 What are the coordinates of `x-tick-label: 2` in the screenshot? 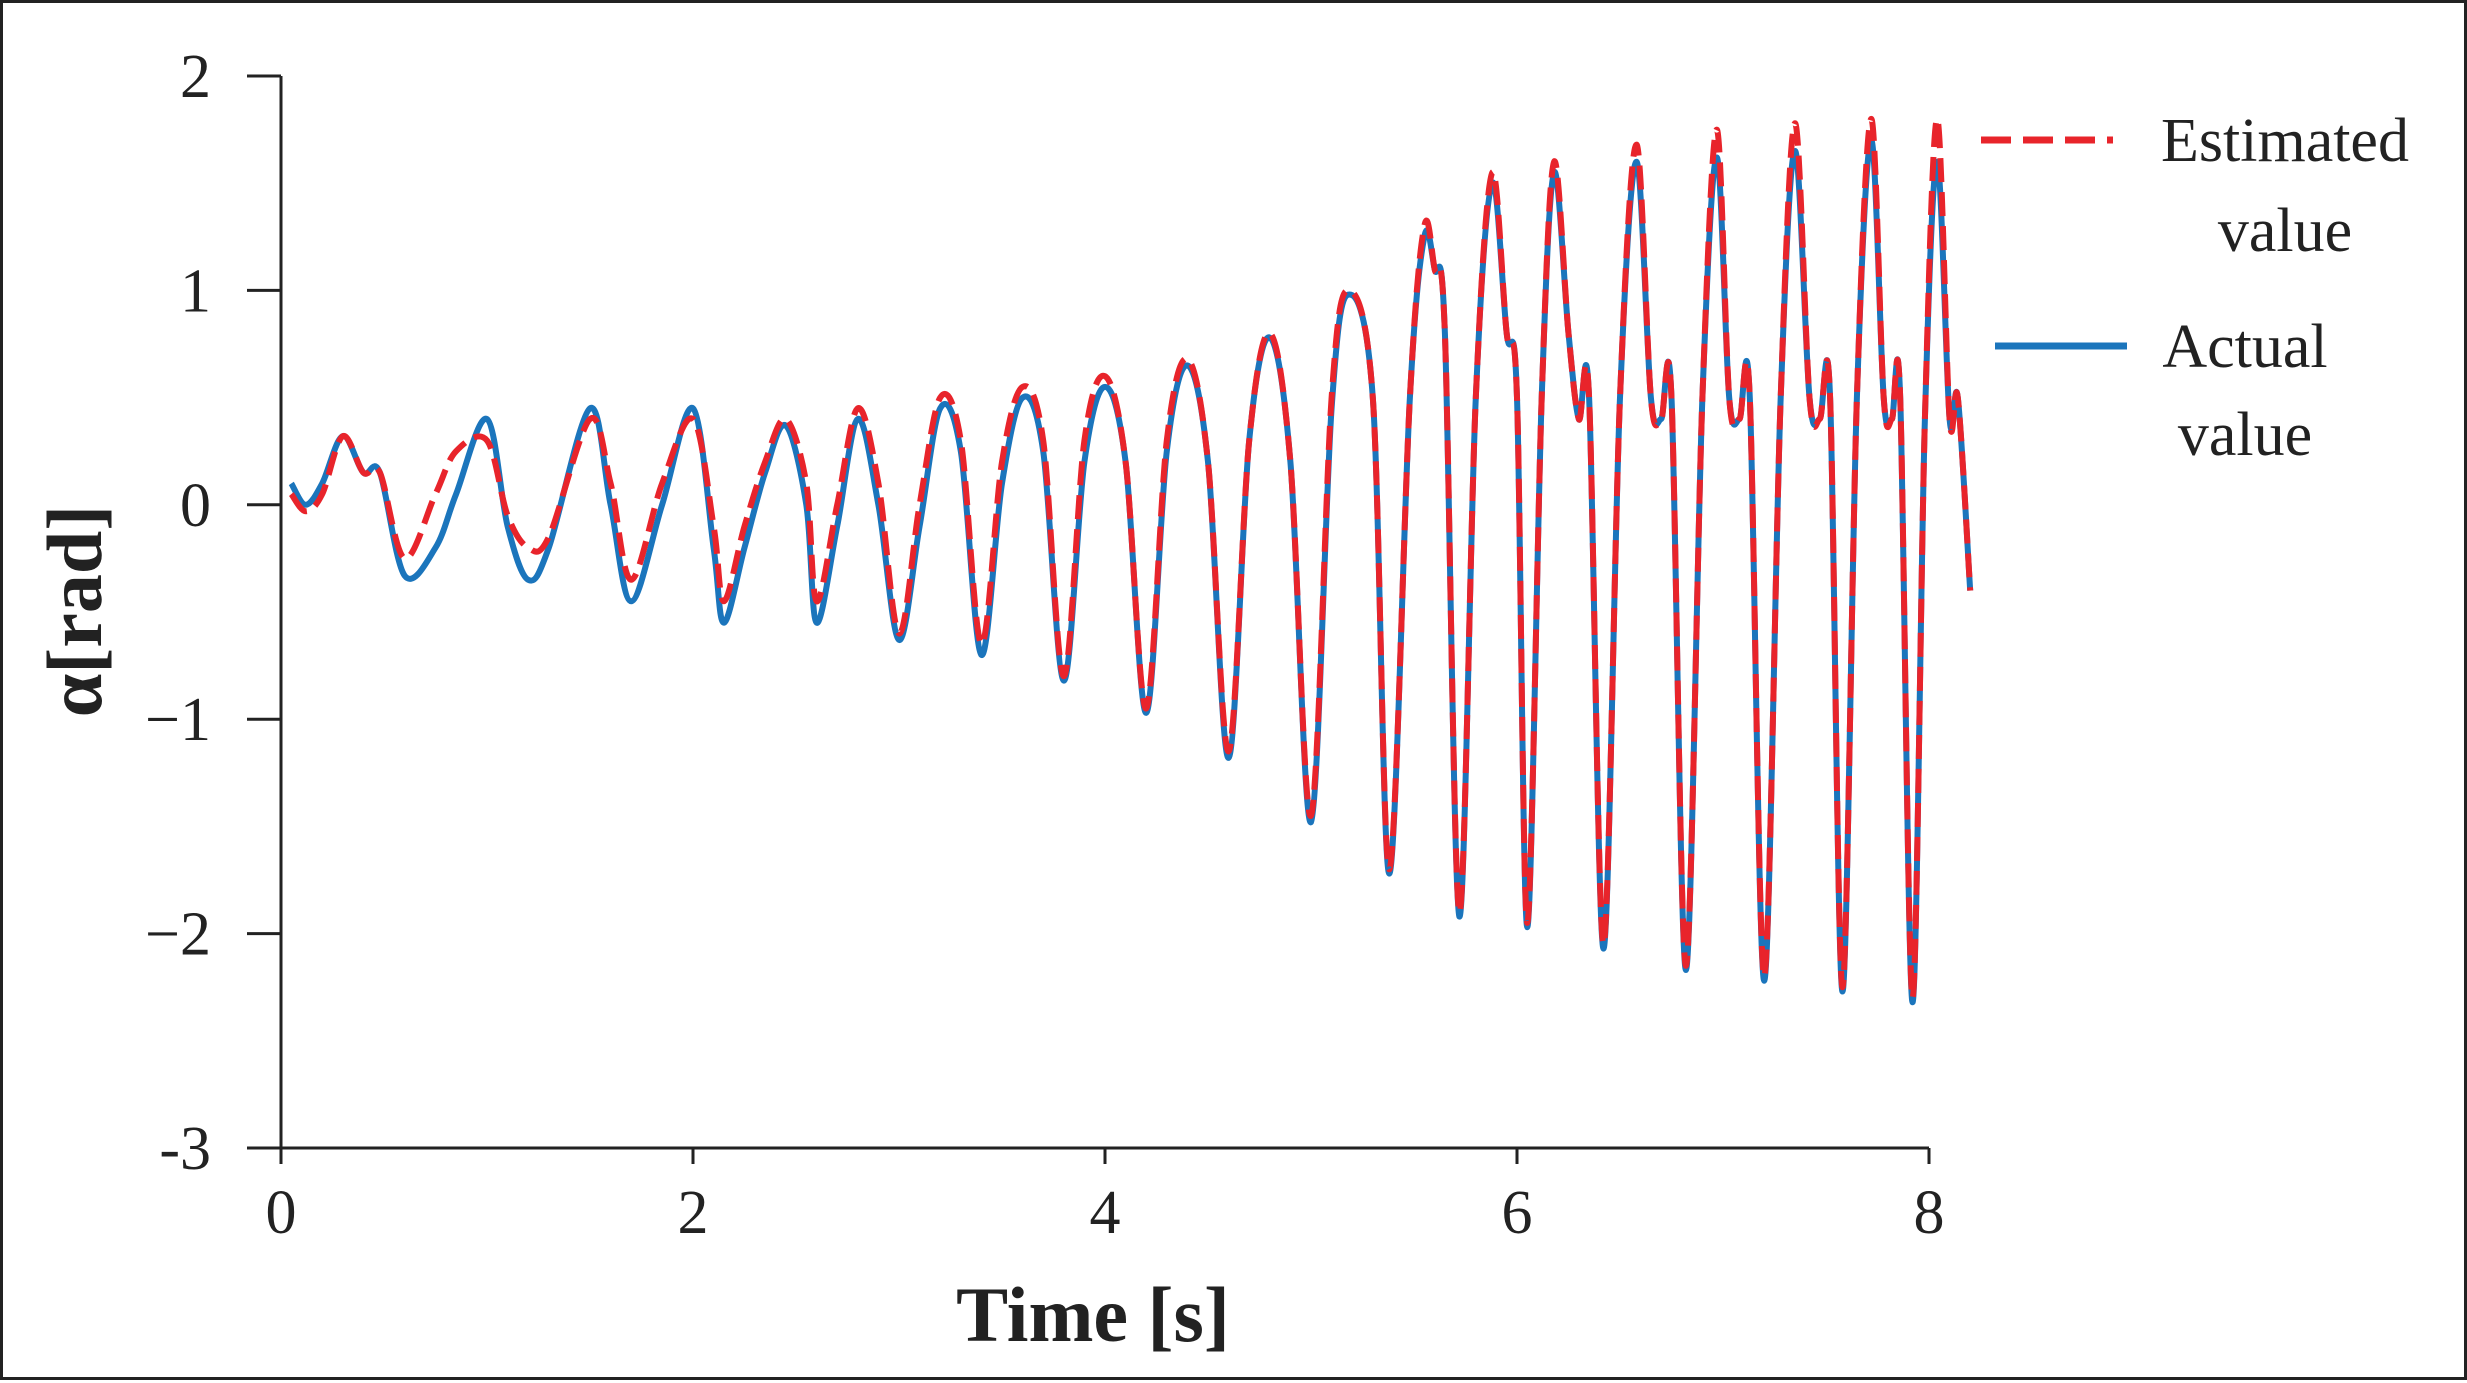 It's located at (693, 1213).